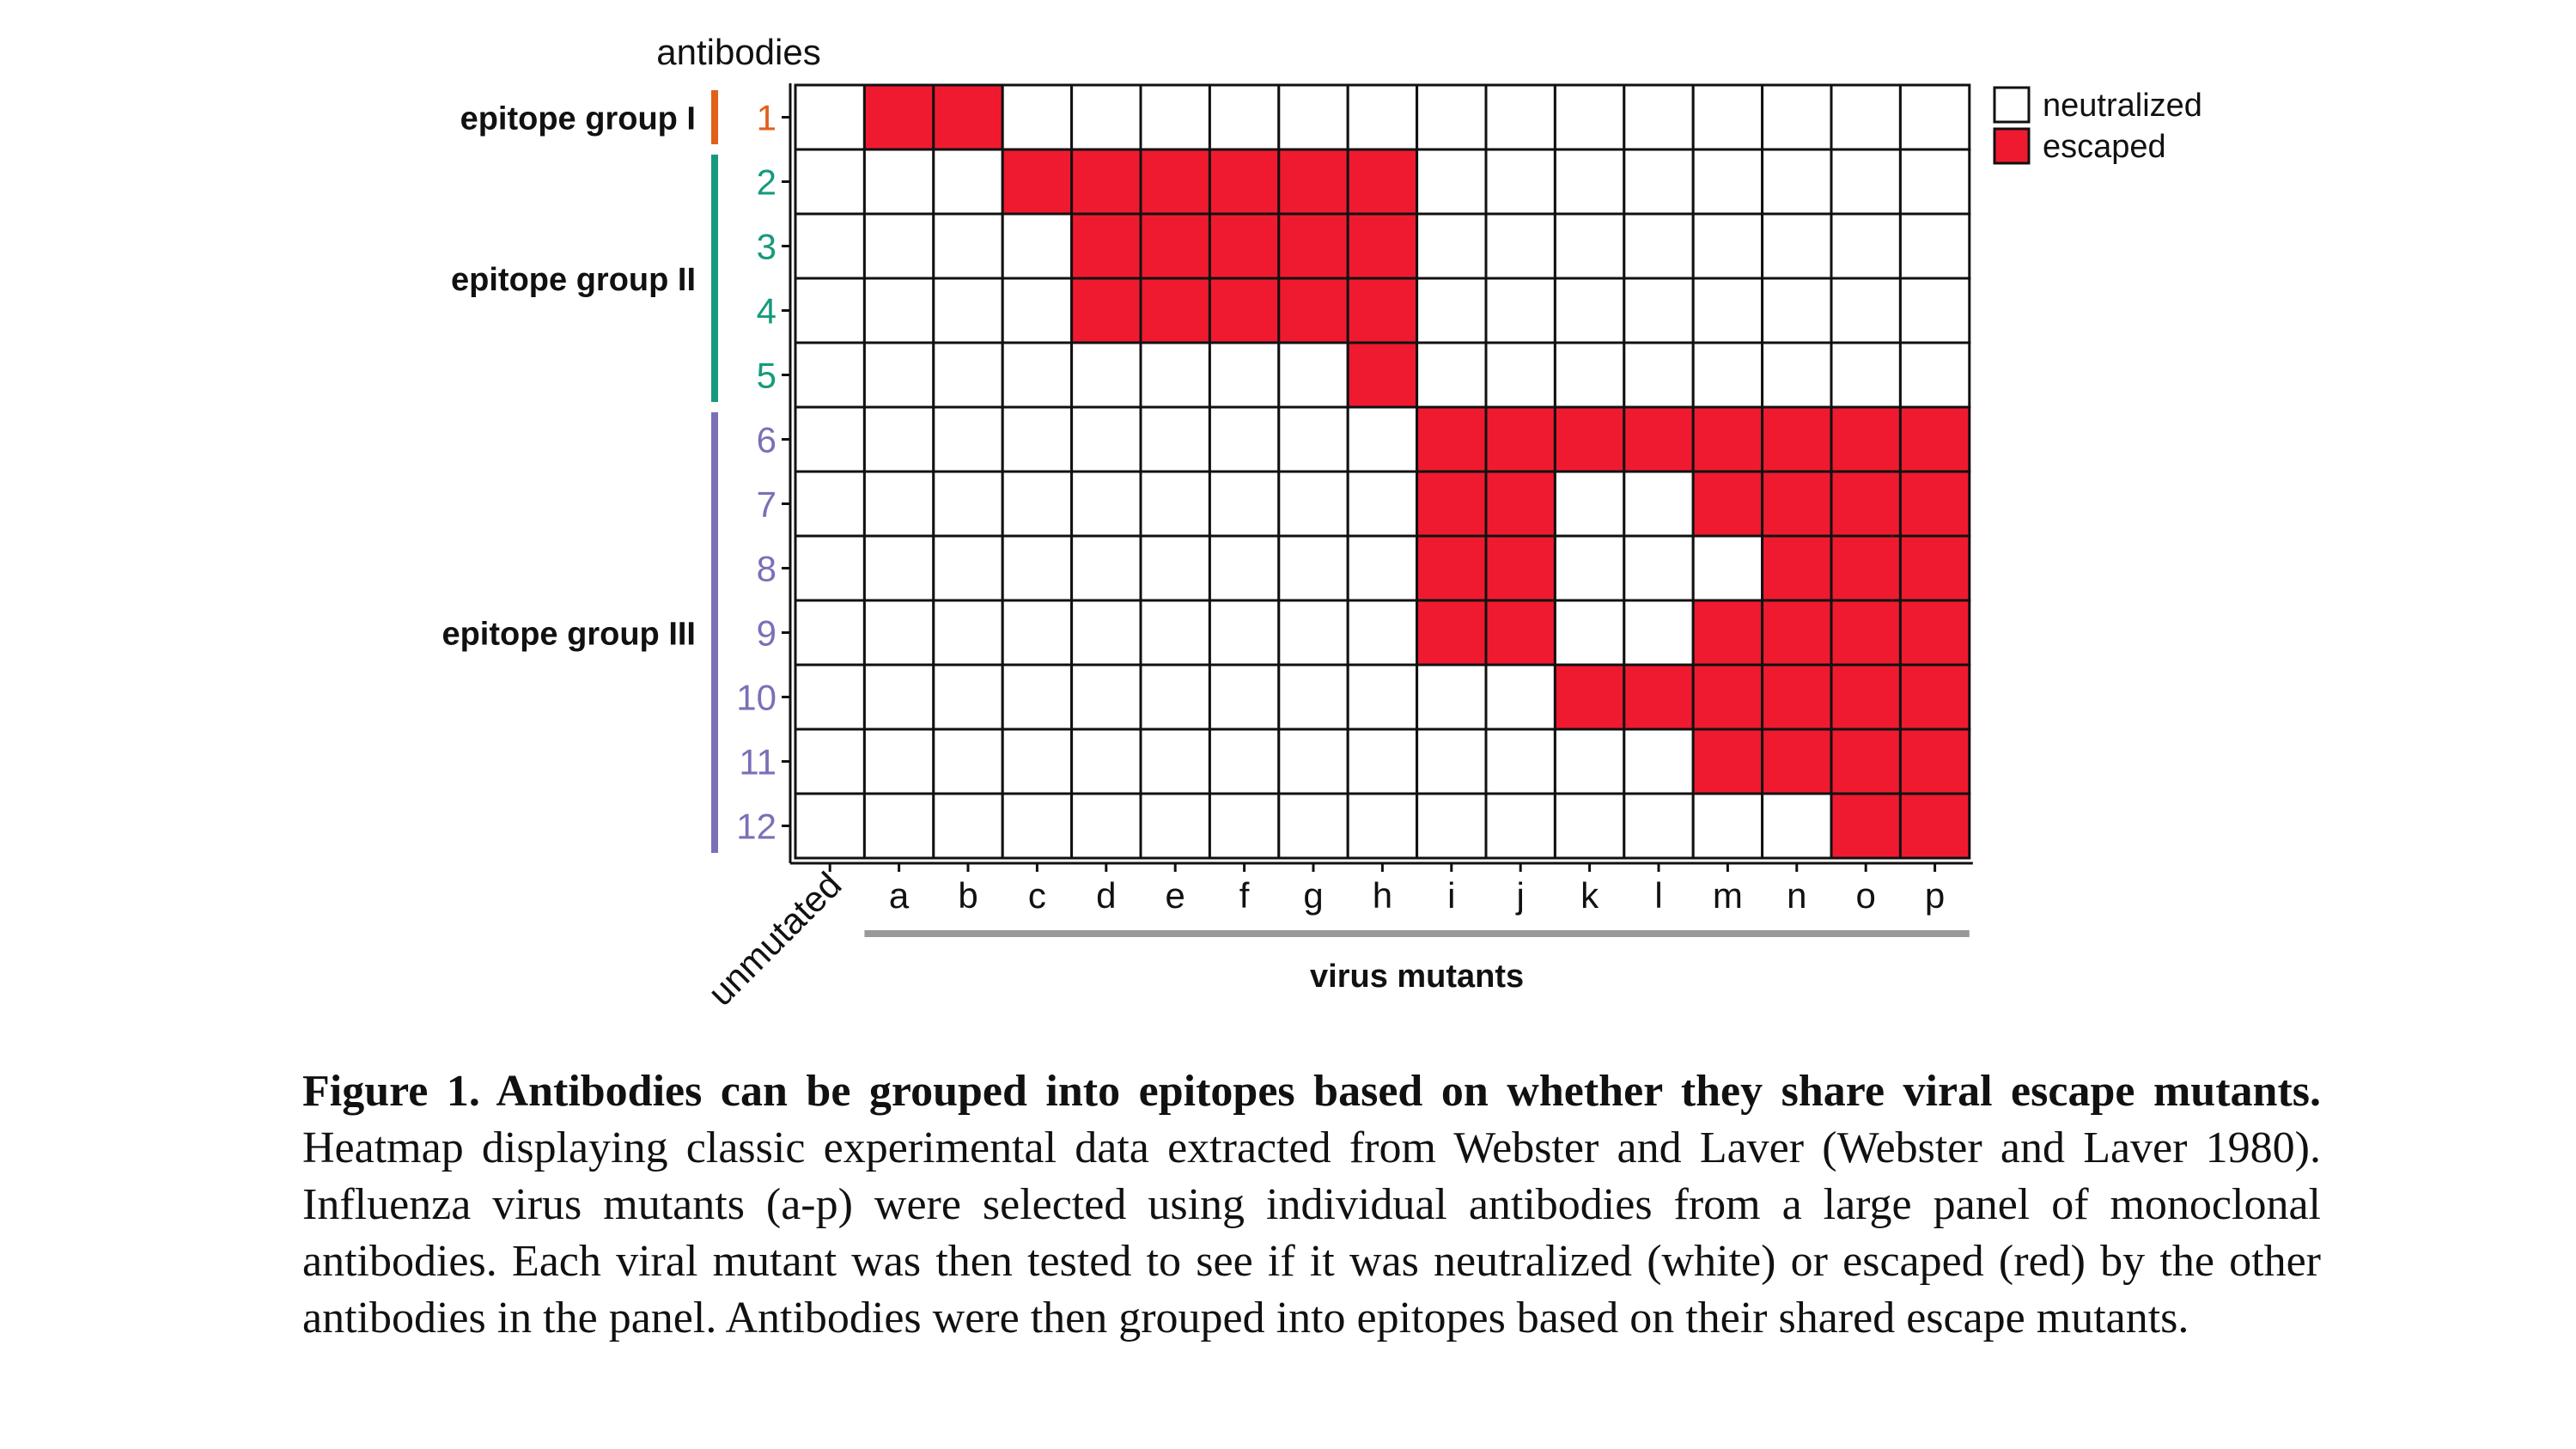 The height and width of the screenshot is (1449, 2576). I want to click on heatmap-cell-5-n, so click(1797, 375).